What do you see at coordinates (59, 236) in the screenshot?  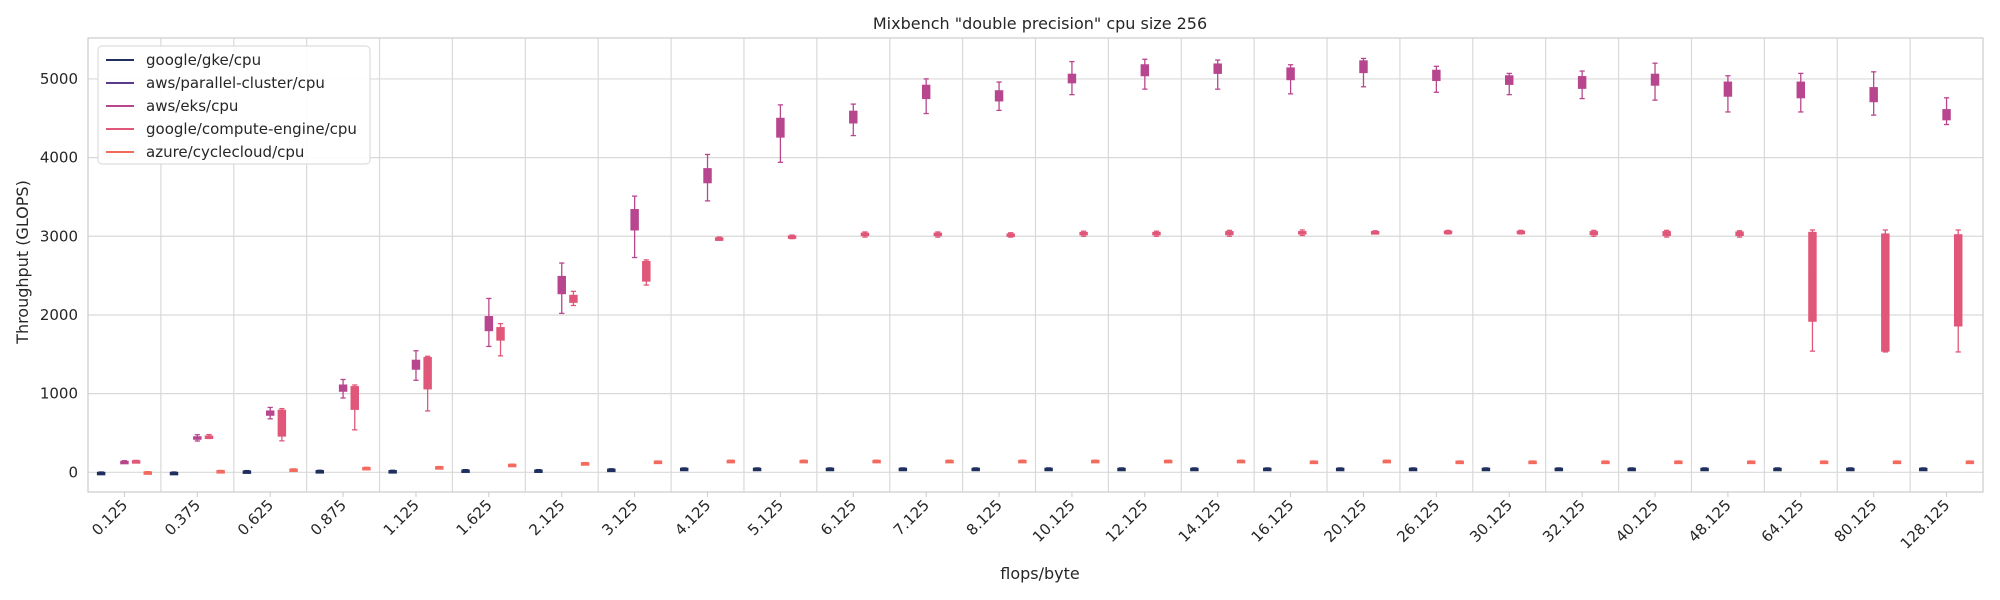 I see `y-tick-label: 3000` at bounding box center [59, 236].